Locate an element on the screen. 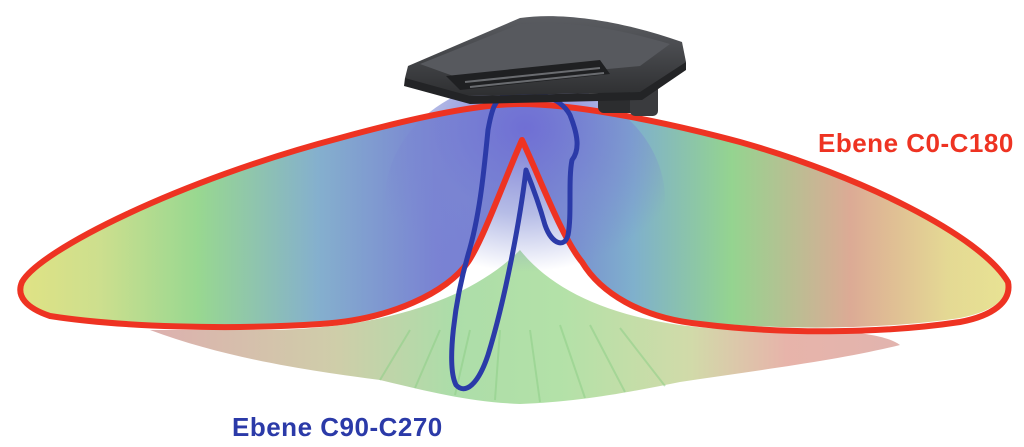 This screenshot has width=1024, height=447. label-plane-c0-c180: Ebene C0-C180 is located at coordinates (916, 143).